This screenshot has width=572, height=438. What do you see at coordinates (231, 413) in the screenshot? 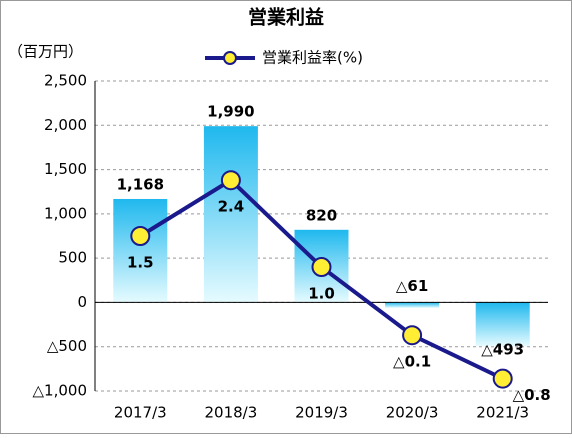
I see `x-tick-label: 2018/3` at bounding box center [231, 413].